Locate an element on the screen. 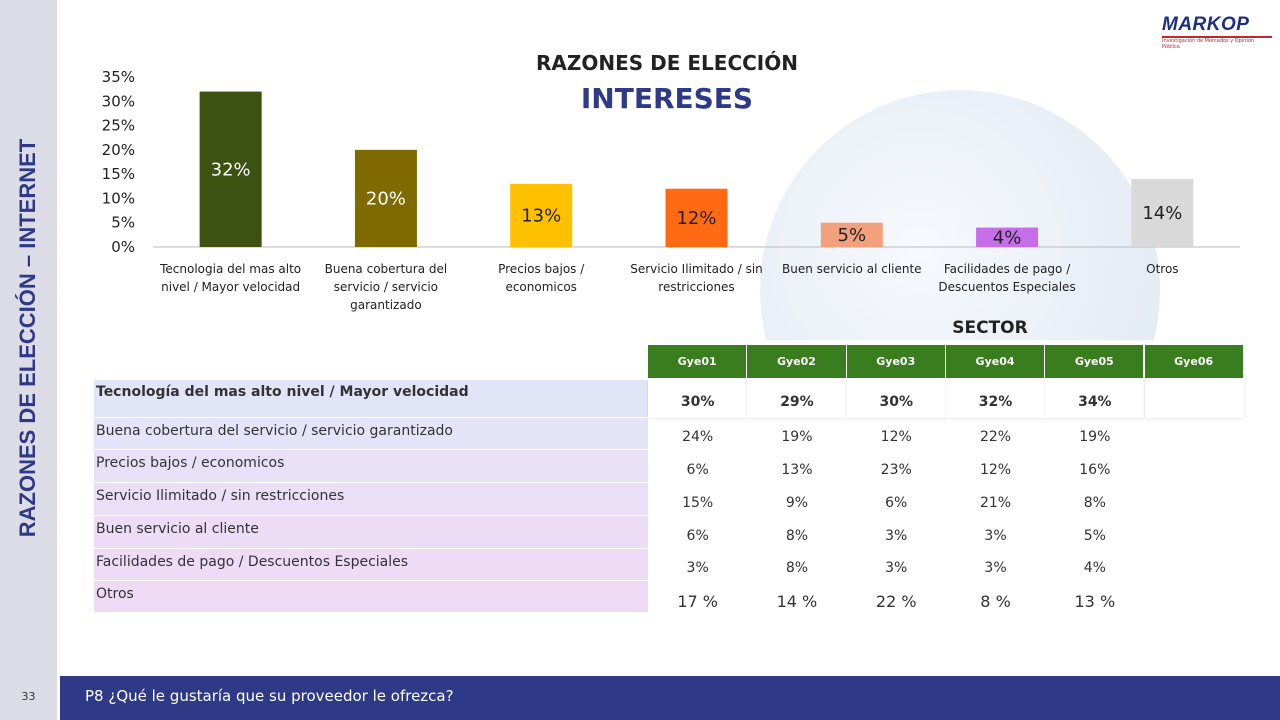 The image size is (1280, 720). table-cell: 24% is located at coordinates (698, 437).